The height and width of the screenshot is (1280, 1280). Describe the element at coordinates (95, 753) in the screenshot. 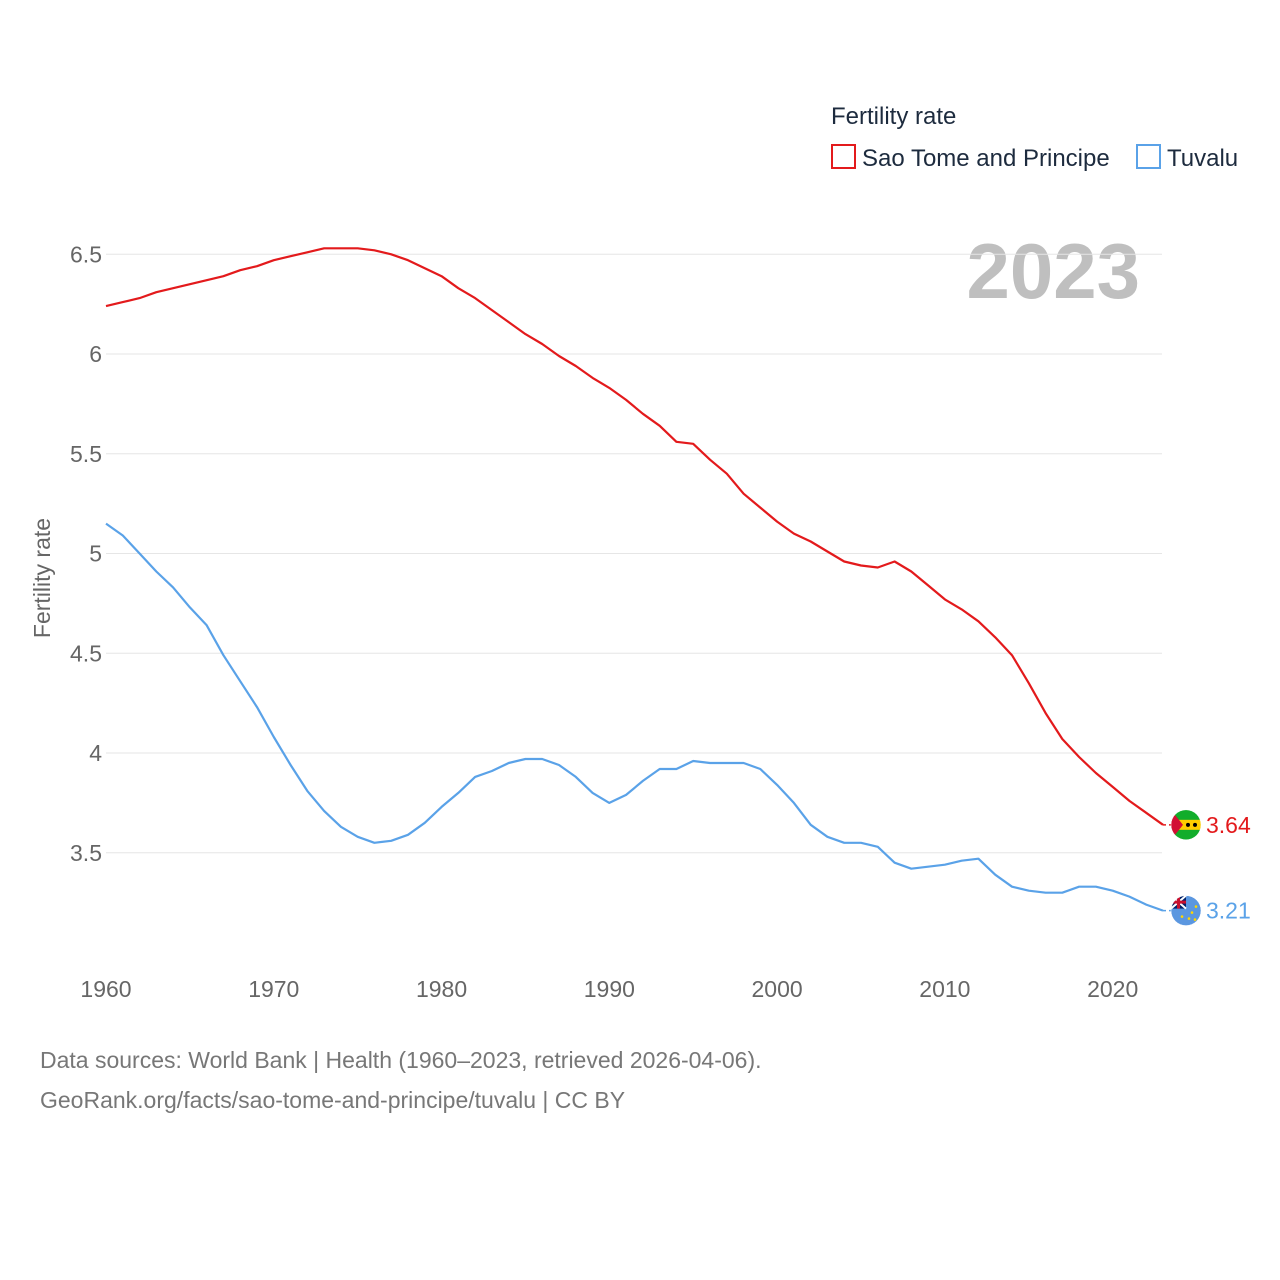

I see `y-tick-label: 4` at that location.